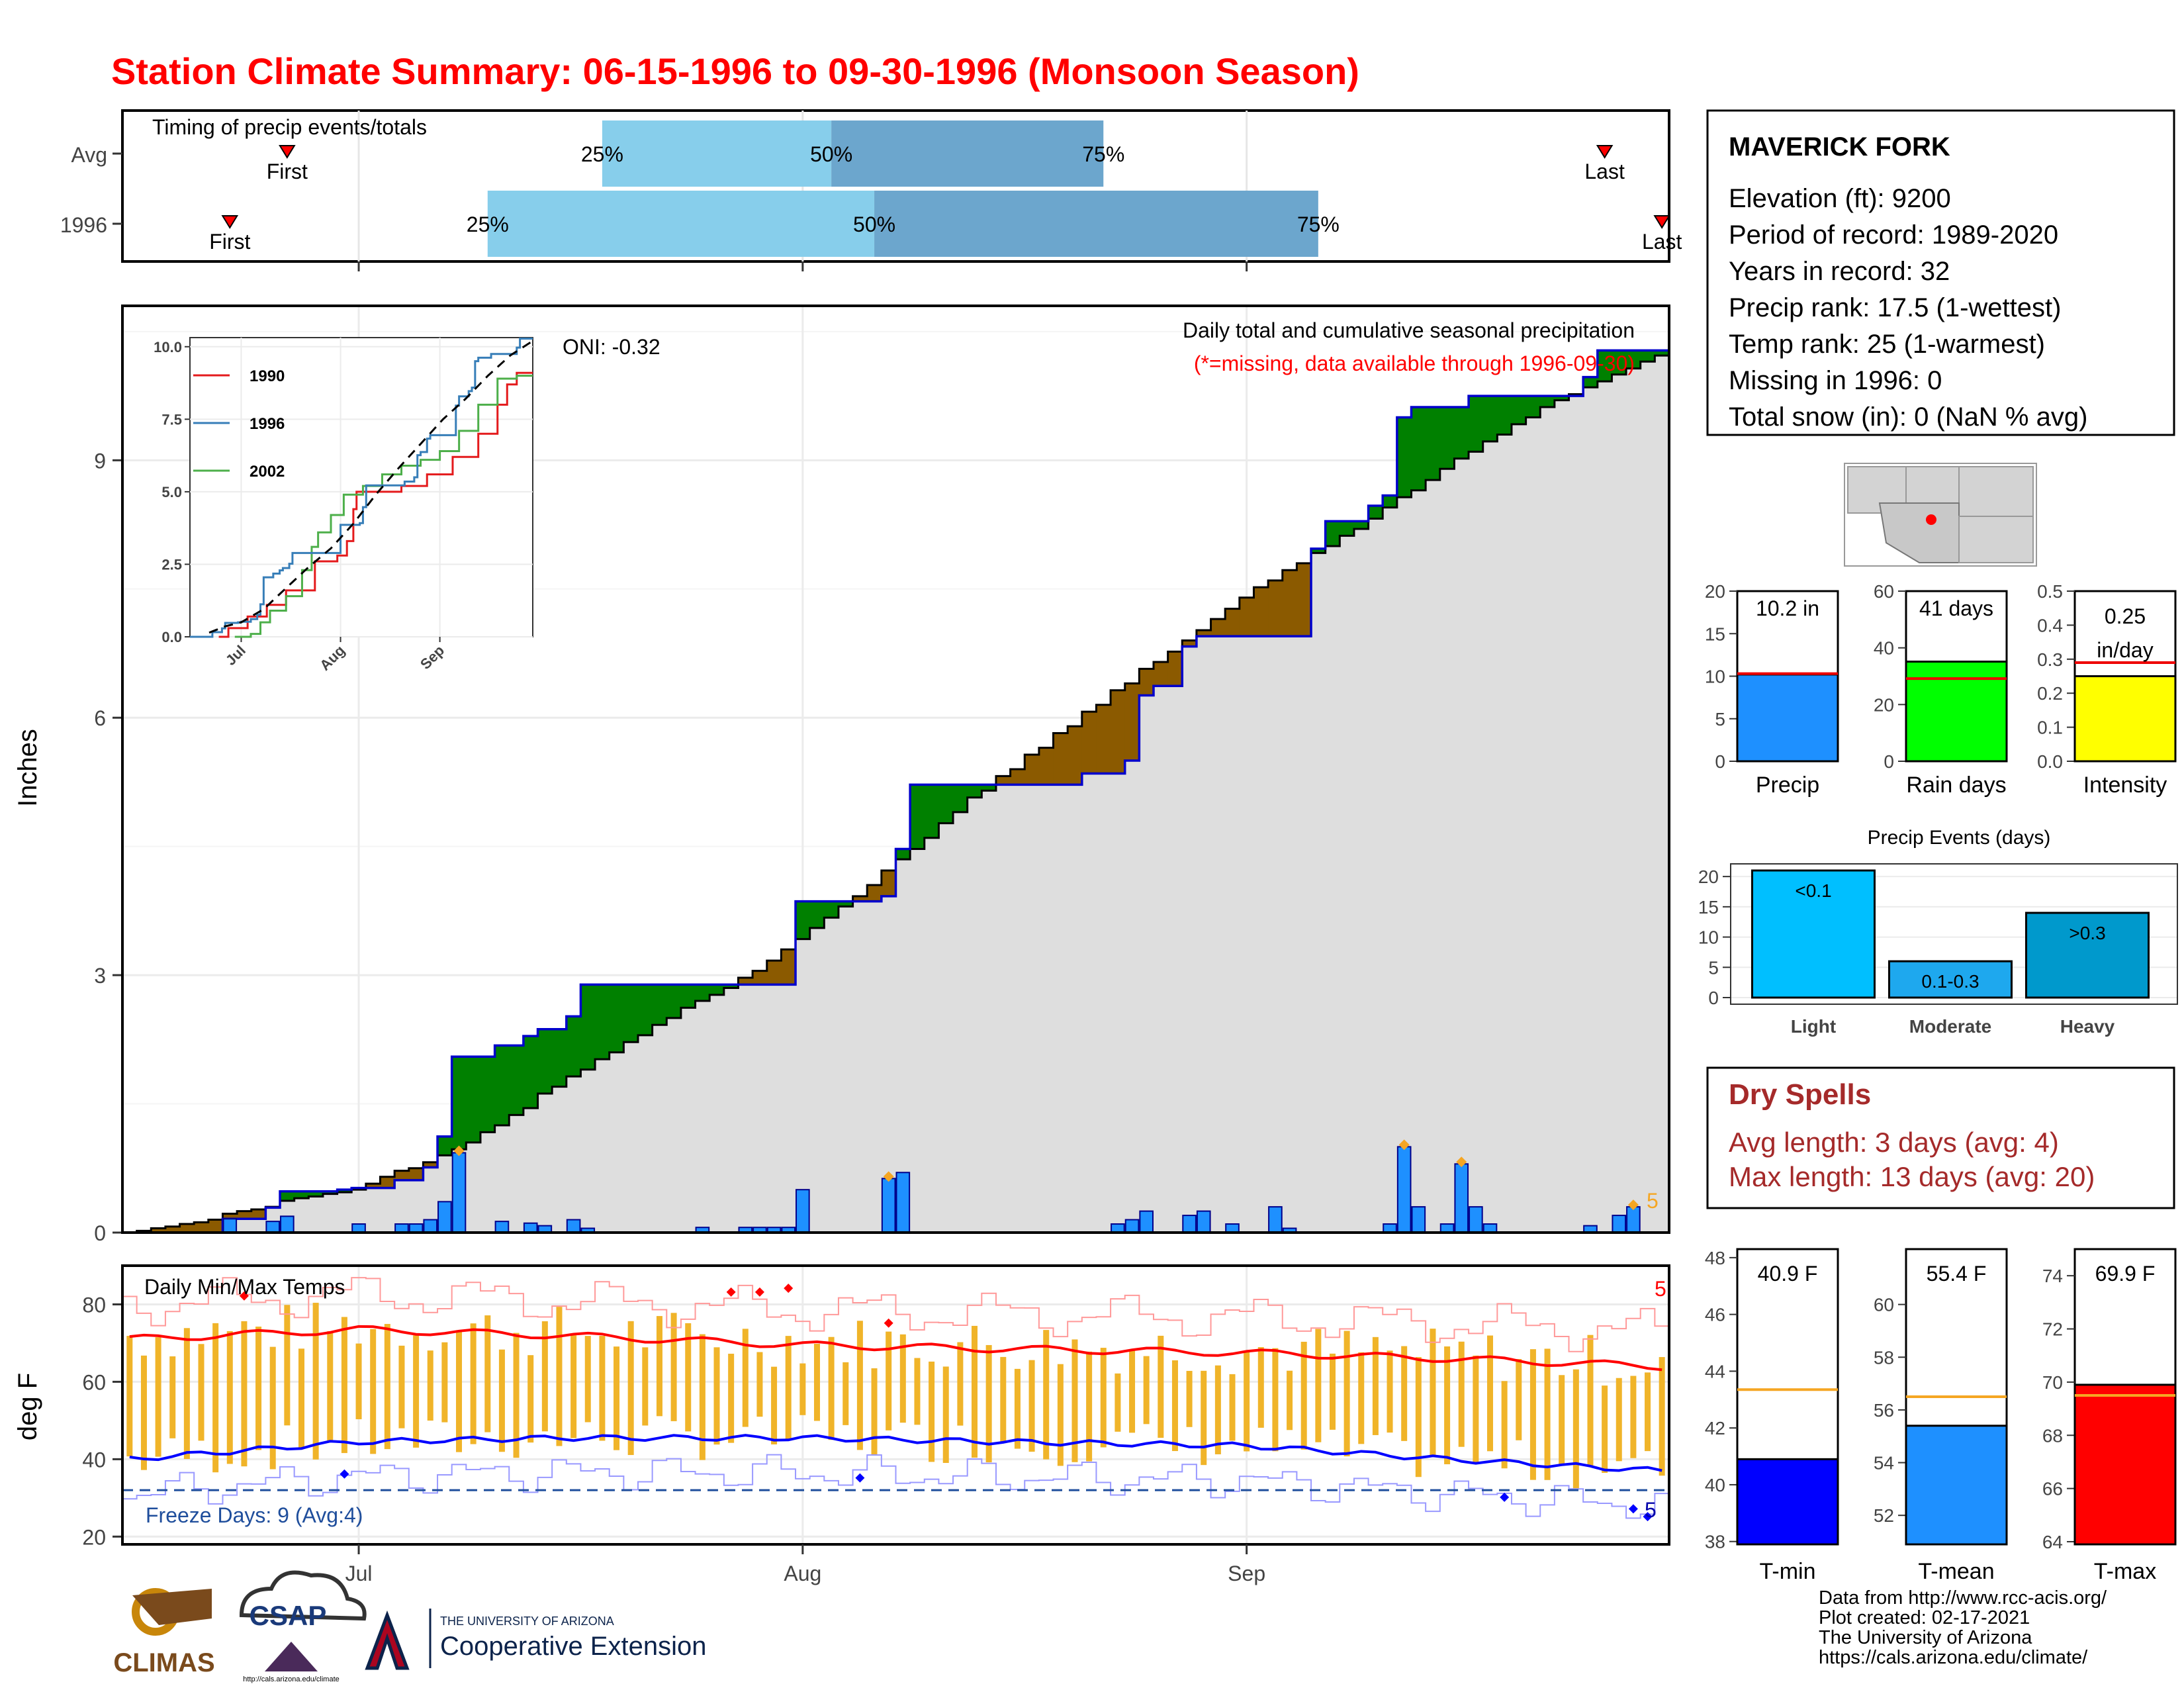 The width and height of the screenshot is (2184, 1688). What do you see at coordinates (255, 1515) in the screenshot?
I see `freeze-days-label: Freeze Days: 9 (Avg:4)` at bounding box center [255, 1515].